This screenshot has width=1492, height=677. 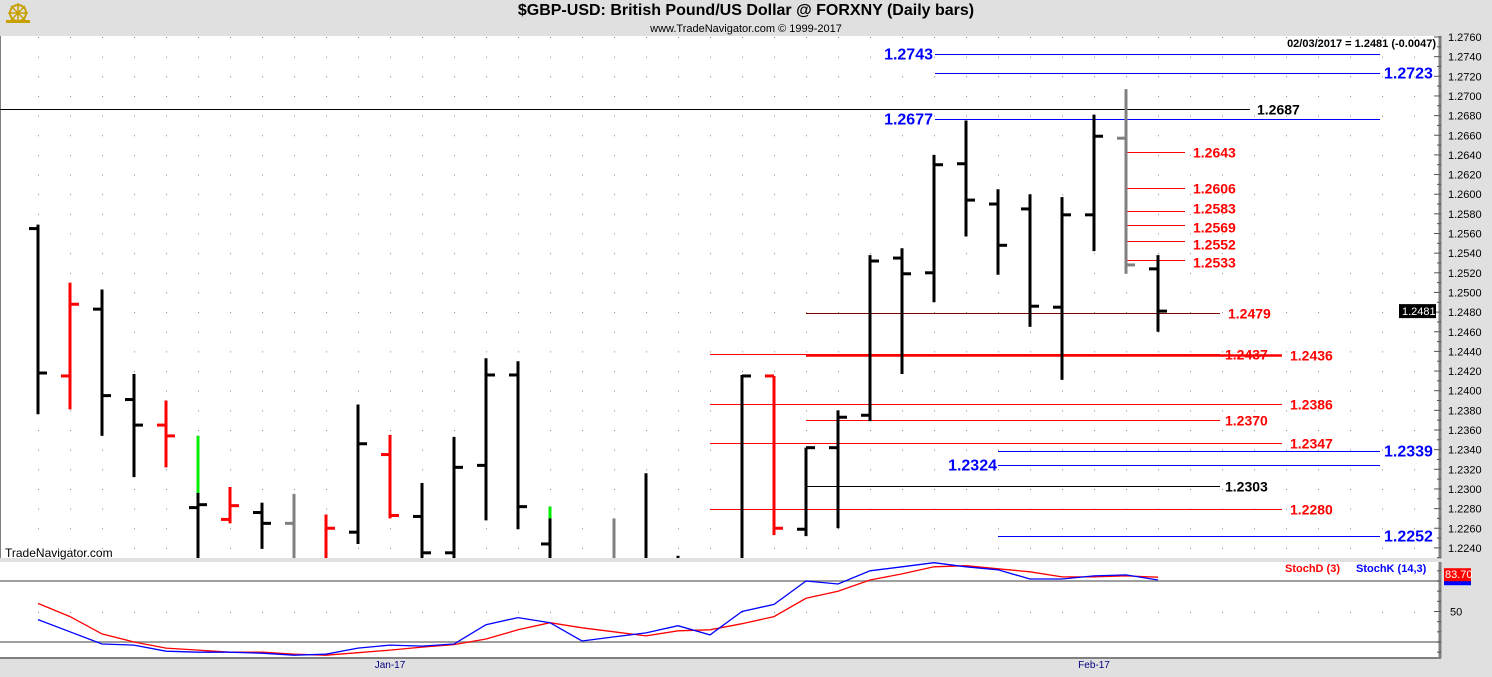 I want to click on legend-stochk: StochK (14,3), so click(x=1391, y=569).